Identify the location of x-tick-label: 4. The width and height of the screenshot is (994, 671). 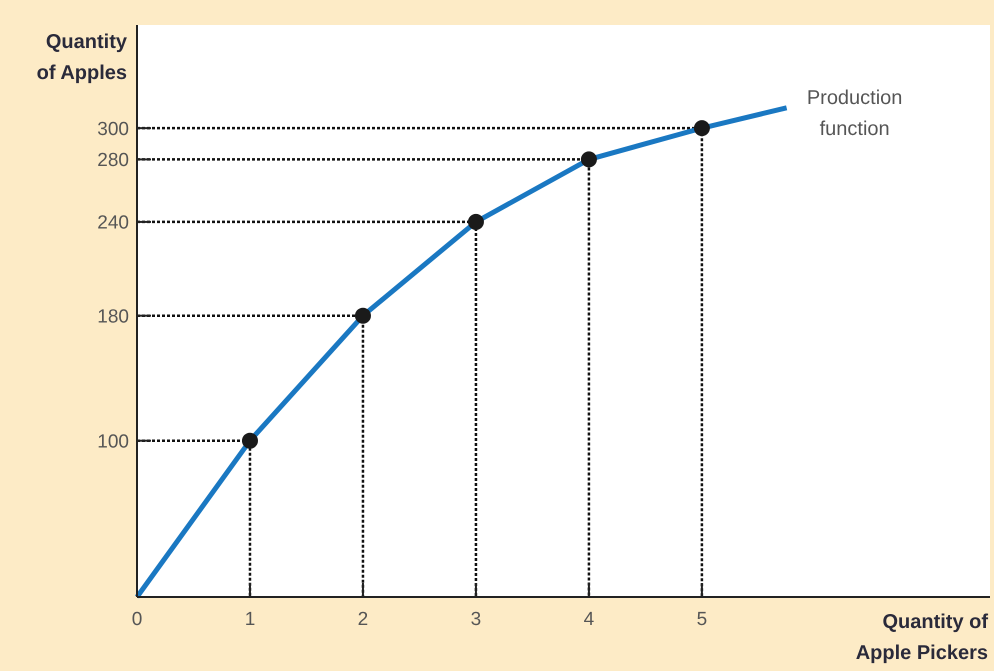
(589, 619).